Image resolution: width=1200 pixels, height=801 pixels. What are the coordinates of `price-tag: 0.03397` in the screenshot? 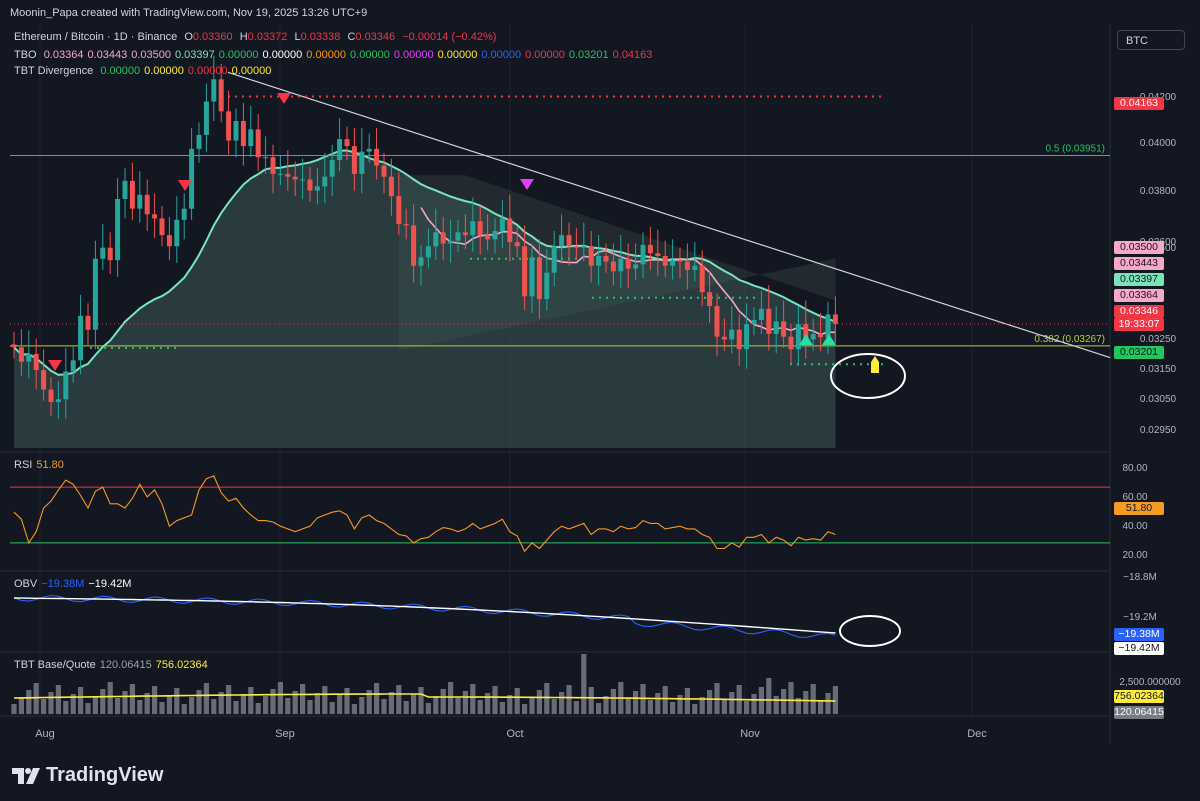 It's located at (1139, 279).